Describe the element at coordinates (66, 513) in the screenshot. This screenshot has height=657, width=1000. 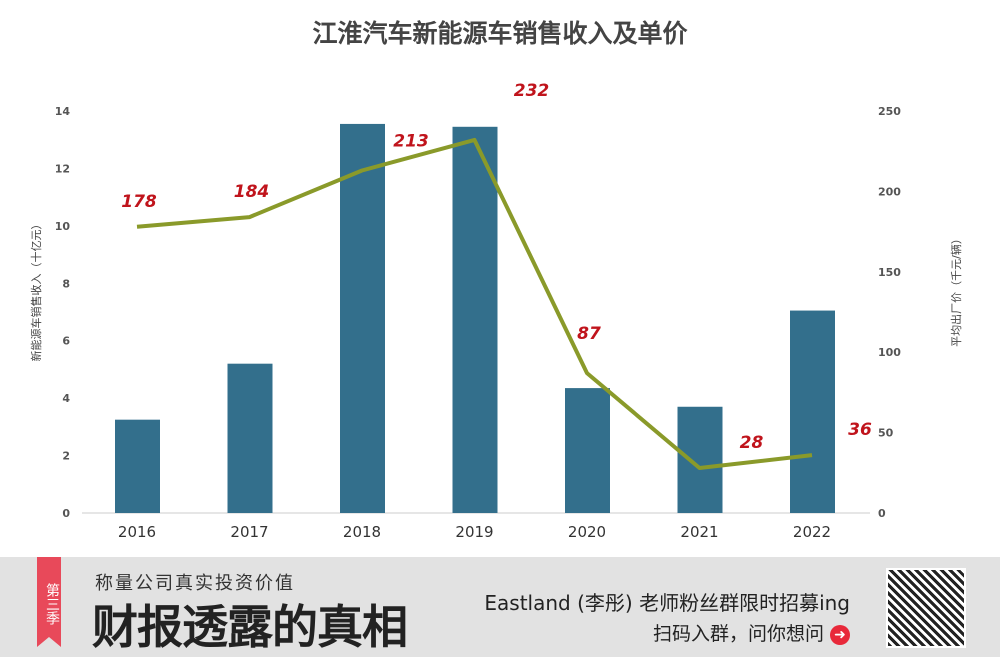
I see `y-tick-label: 0` at that location.